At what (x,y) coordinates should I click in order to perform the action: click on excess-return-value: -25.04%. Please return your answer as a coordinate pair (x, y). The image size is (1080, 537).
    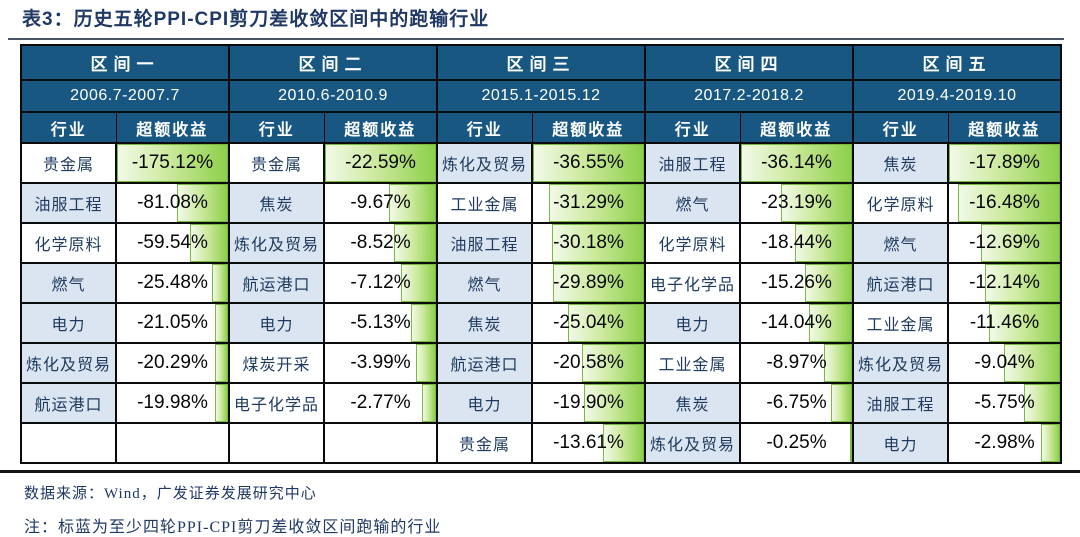
    Looking at the image, I should click on (588, 322).